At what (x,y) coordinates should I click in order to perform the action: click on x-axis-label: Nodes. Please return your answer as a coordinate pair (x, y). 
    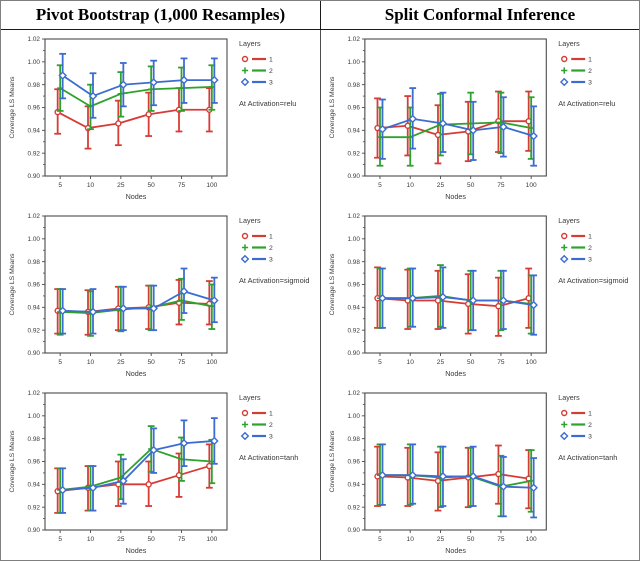
    Looking at the image, I should click on (455, 551).